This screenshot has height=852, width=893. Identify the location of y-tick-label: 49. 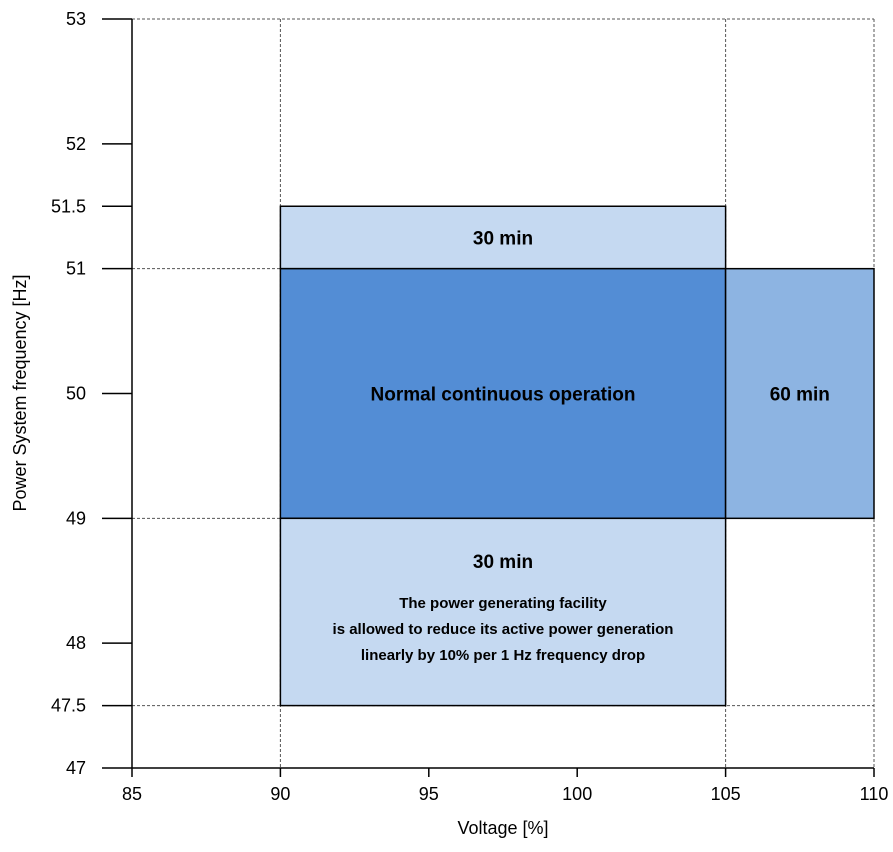
(76, 518).